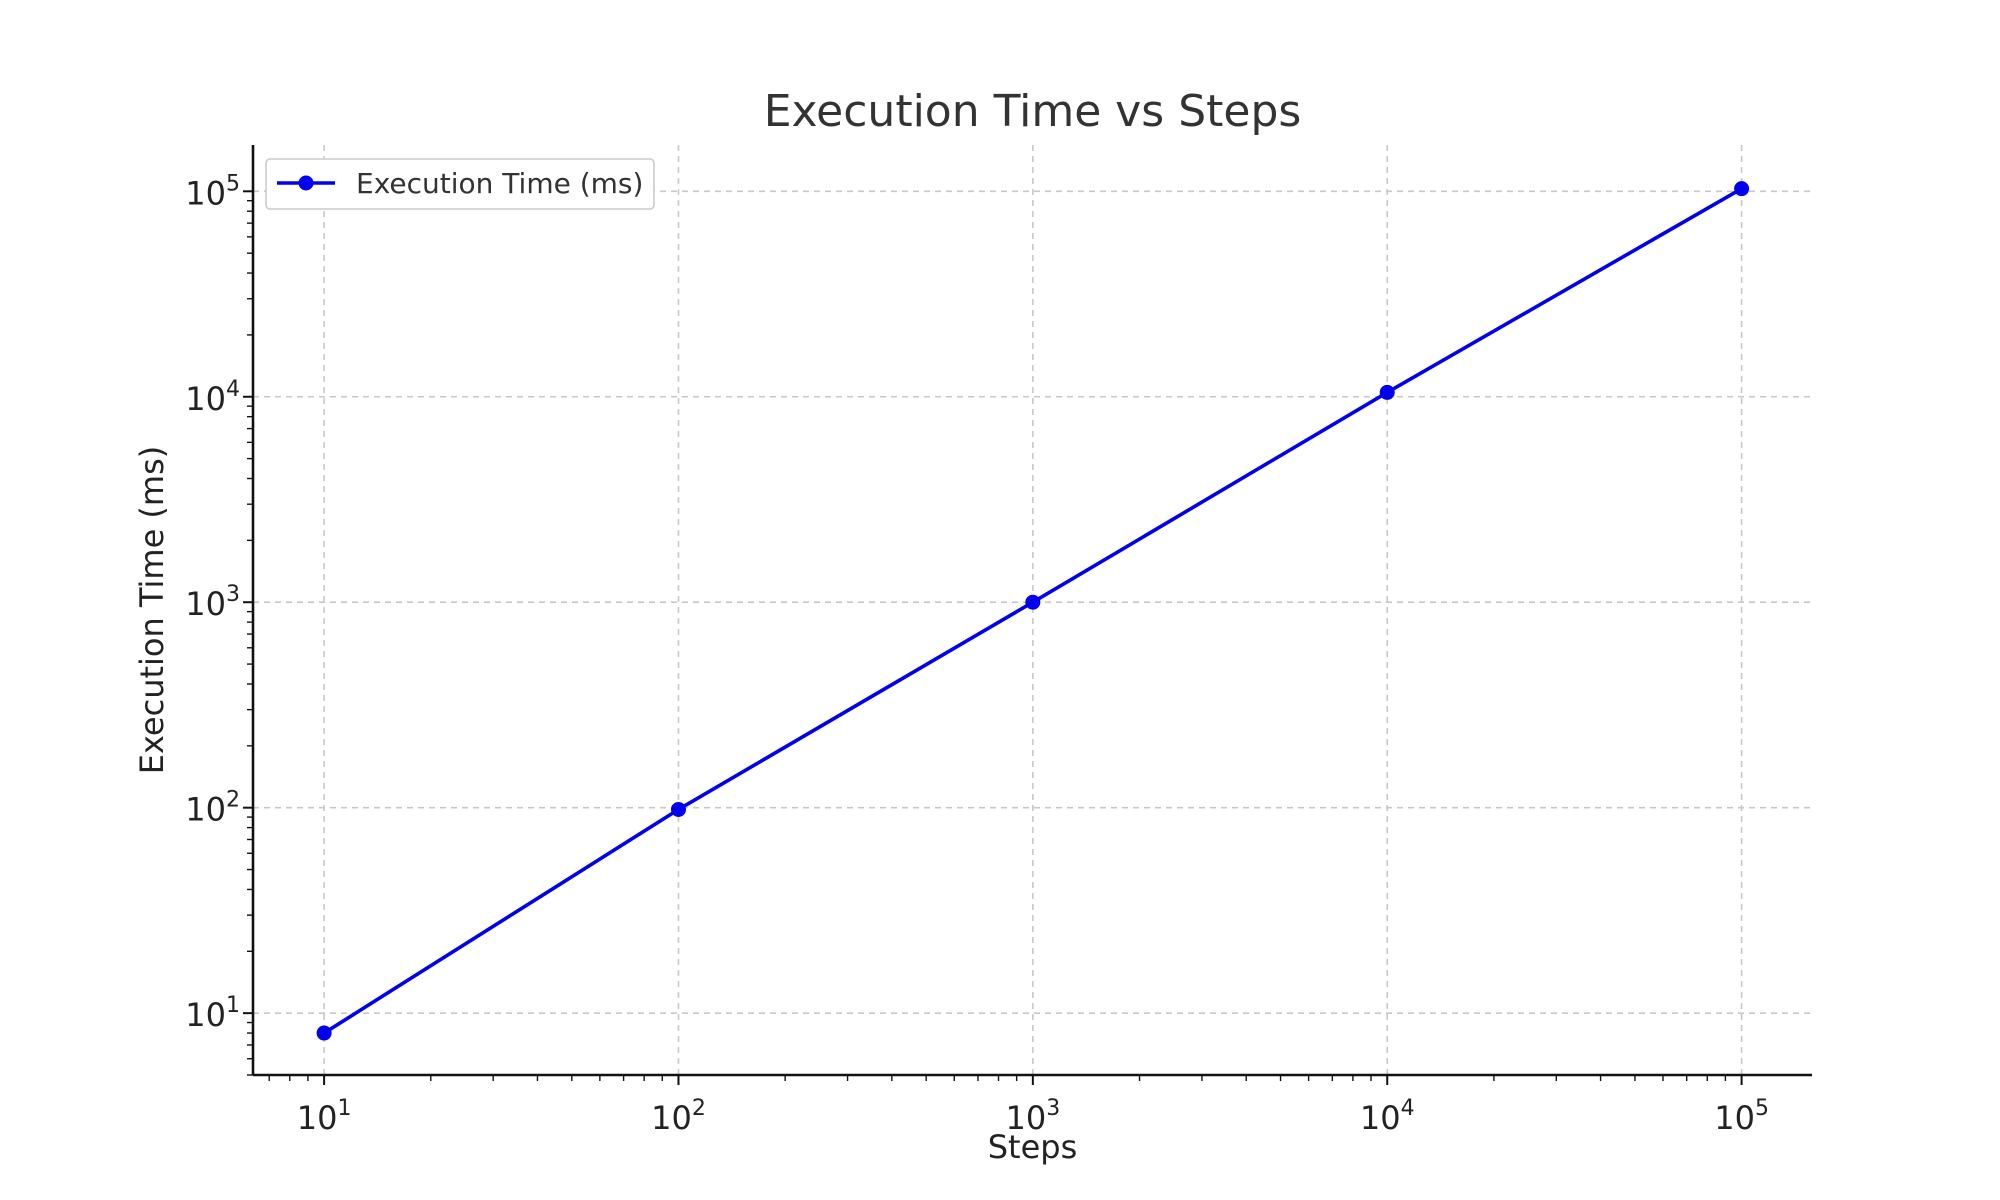 The image size is (2000, 1200). I want to click on y-axis-label: Execution Time (ms), so click(152, 610).